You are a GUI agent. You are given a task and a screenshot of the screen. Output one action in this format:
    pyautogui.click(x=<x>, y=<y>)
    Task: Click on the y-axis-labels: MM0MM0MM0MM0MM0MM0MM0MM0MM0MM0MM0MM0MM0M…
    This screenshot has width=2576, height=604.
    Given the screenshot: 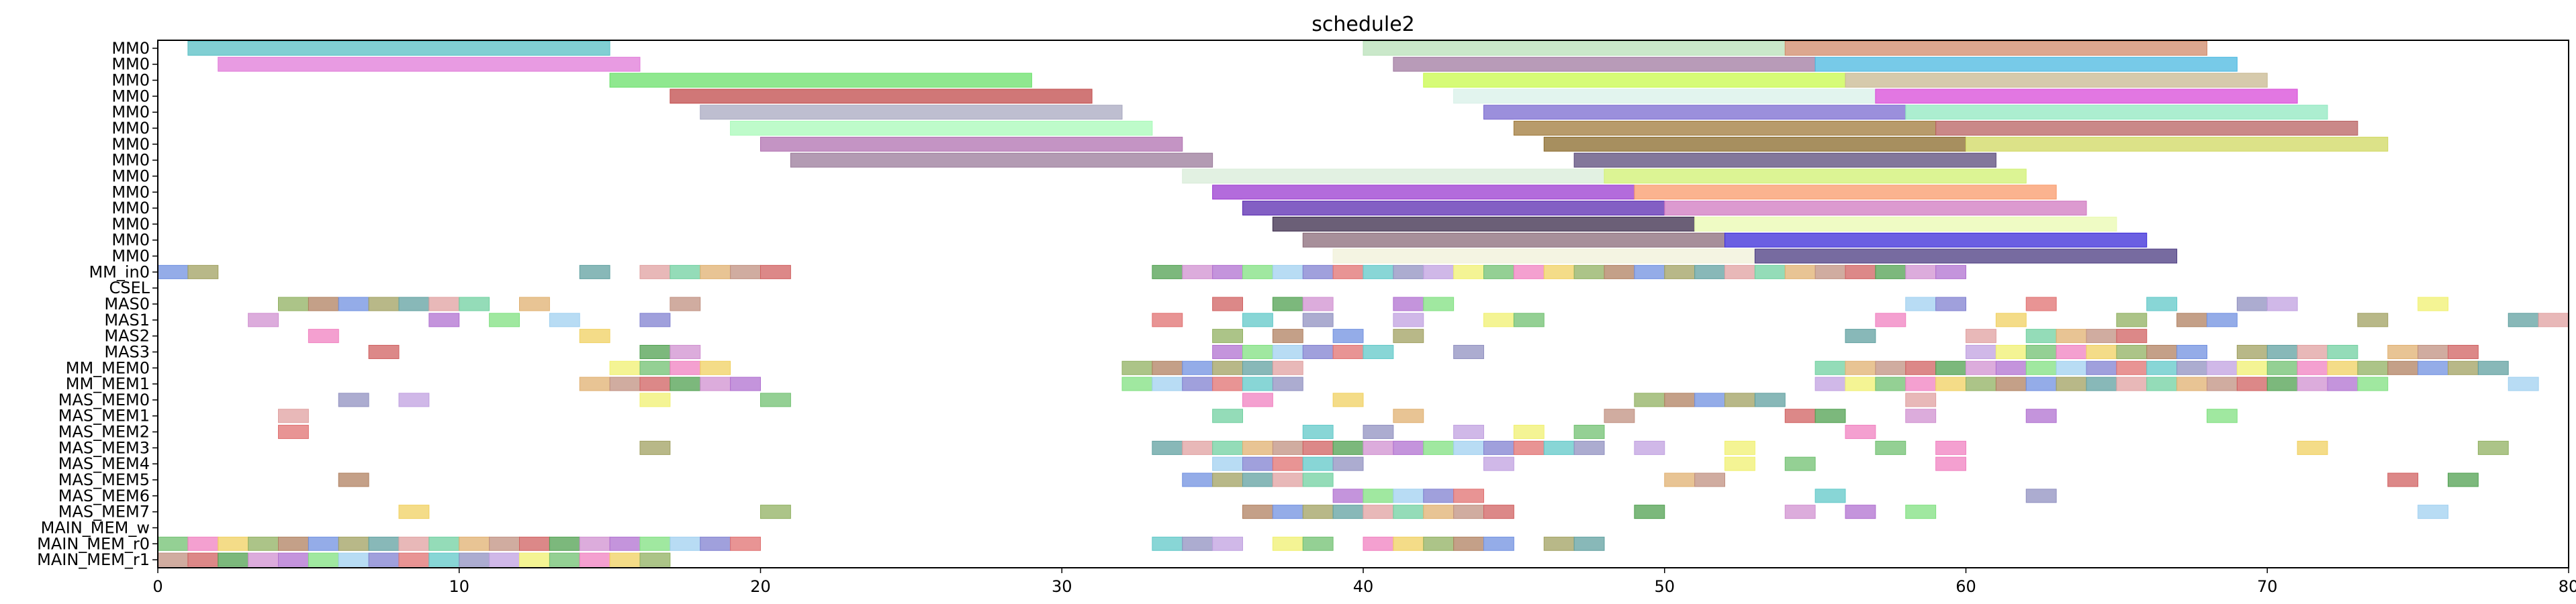 What is the action you would take?
    pyautogui.click(x=97, y=304)
    